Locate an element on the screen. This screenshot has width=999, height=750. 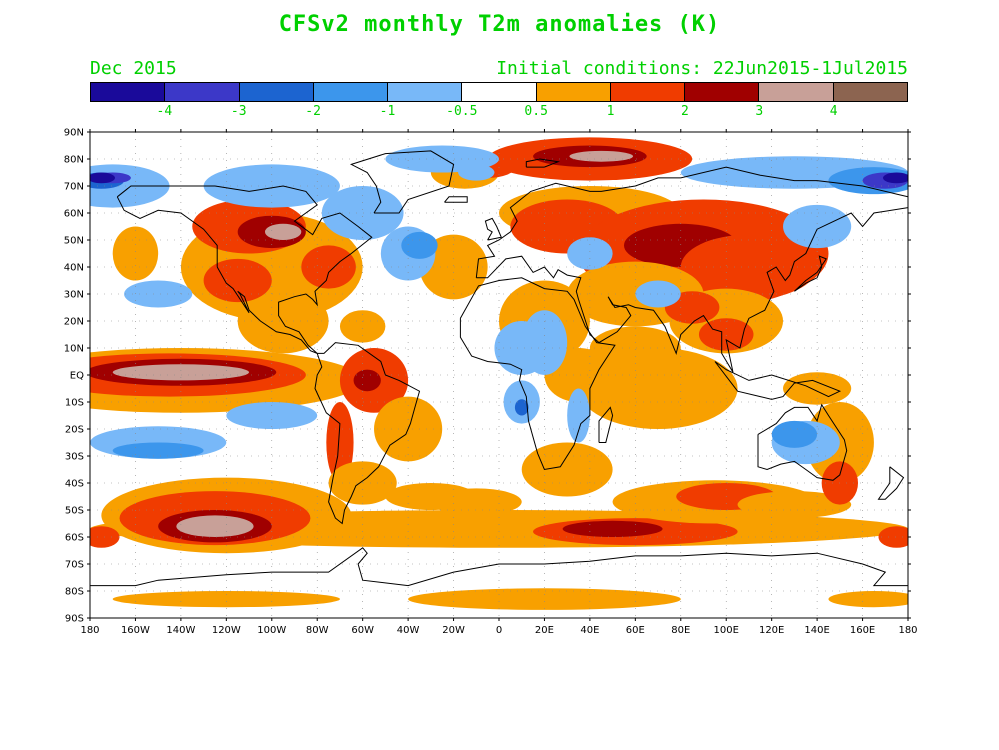
coastline-north-america is located at coordinates (244, 269).